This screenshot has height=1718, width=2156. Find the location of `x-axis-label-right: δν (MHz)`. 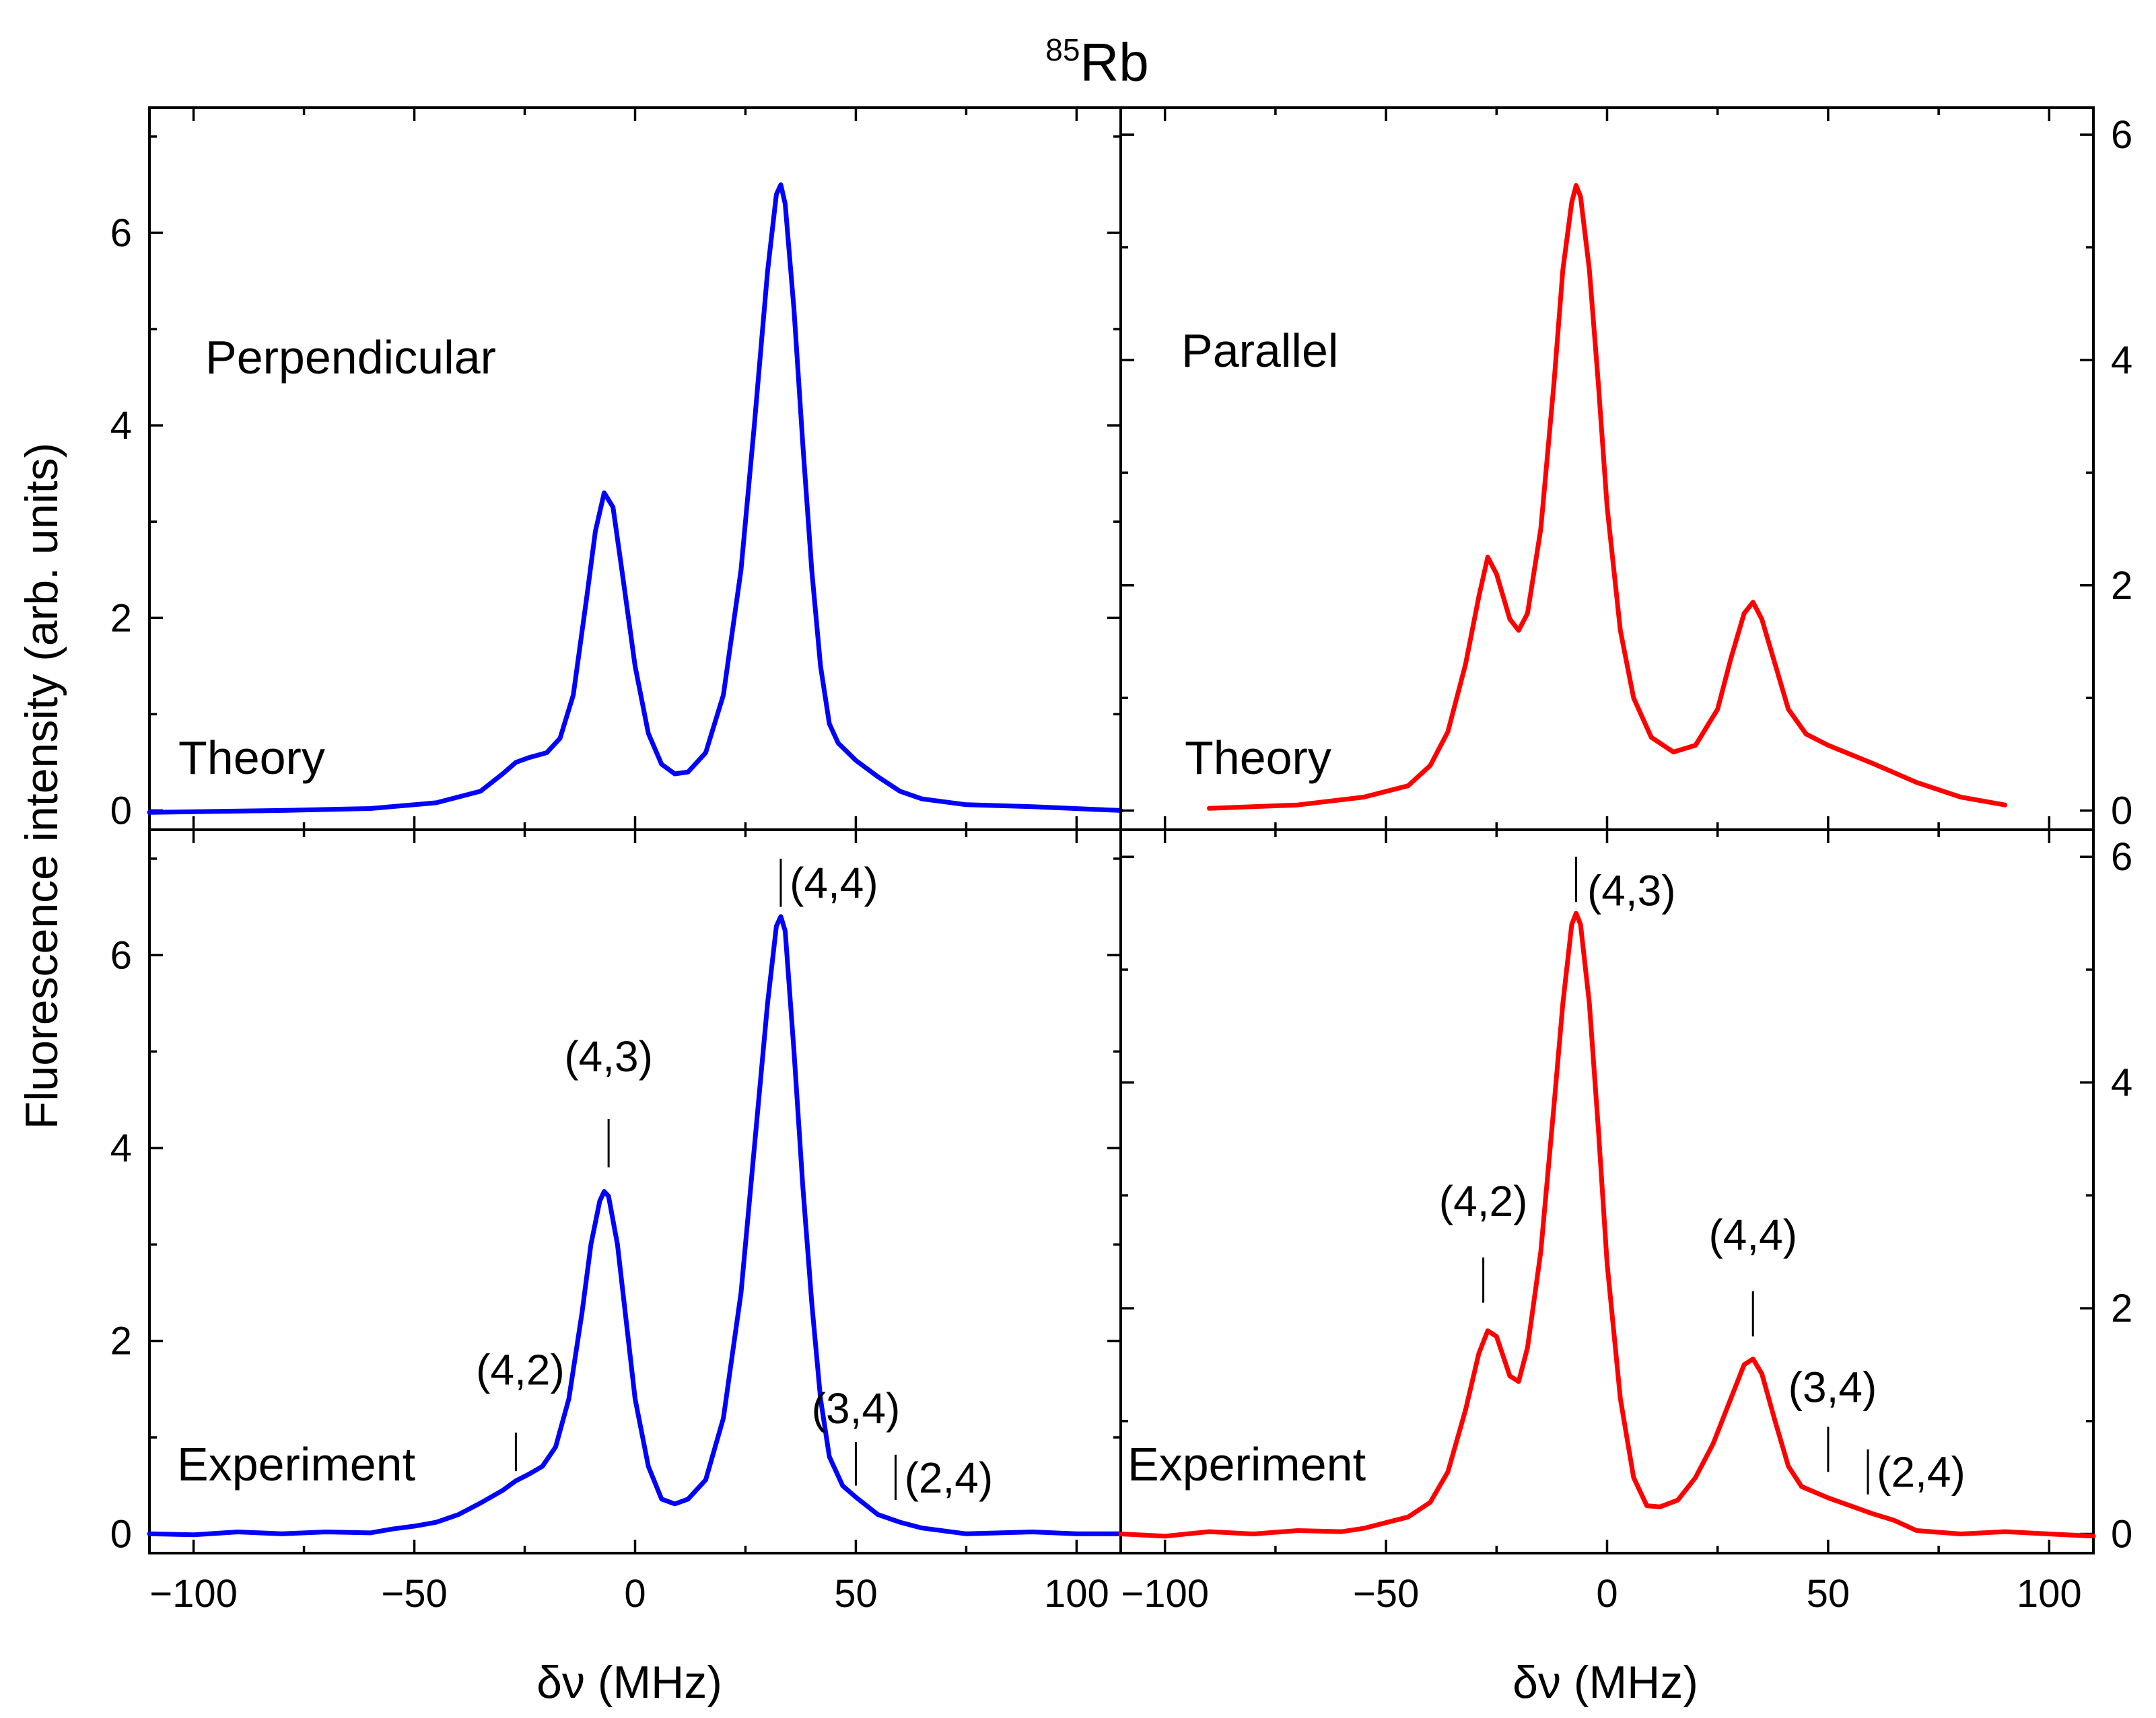

x-axis-label-right: δν (MHz) is located at coordinates (1605, 1682).